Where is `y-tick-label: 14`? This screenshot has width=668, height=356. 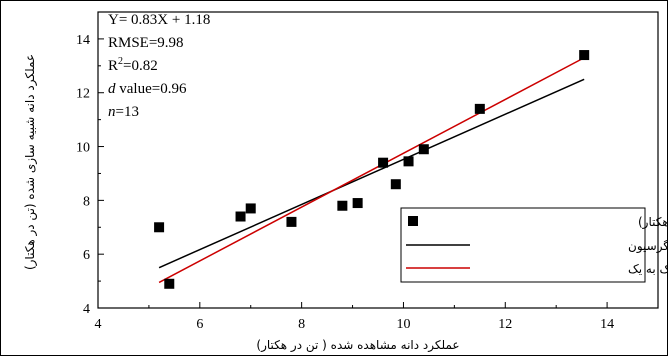 y-tick-label: 14 is located at coordinates (83, 40).